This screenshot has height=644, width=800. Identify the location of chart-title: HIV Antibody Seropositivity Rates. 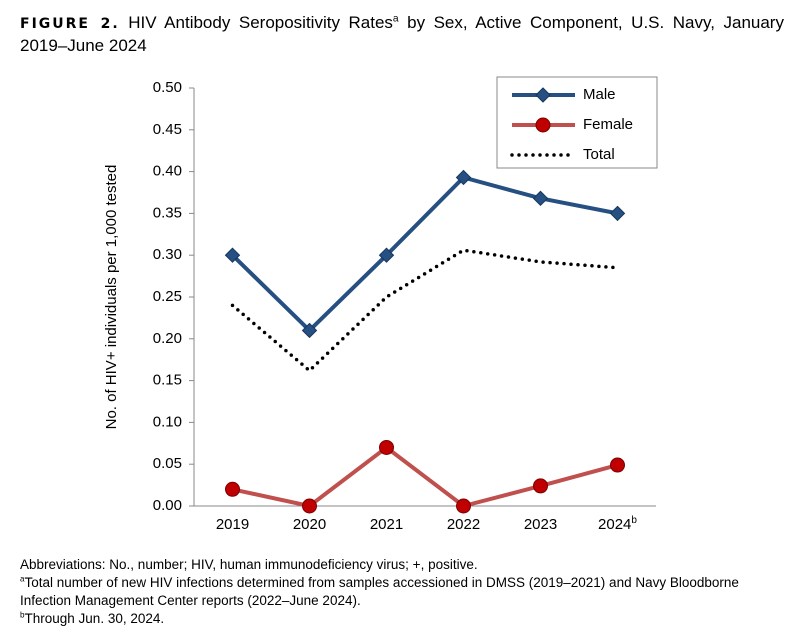
(260, 22).